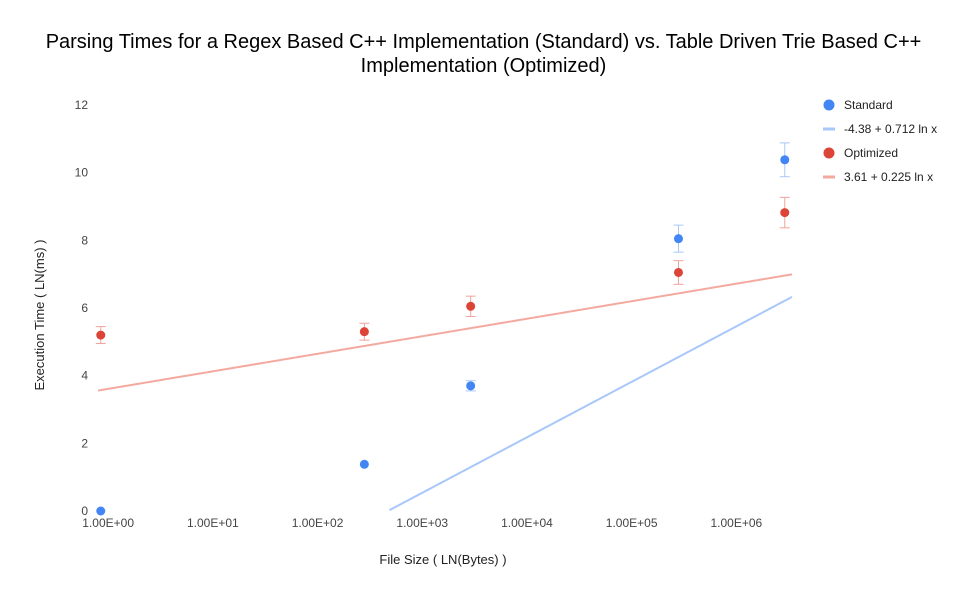  Describe the element at coordinates (527, 523) in the screenshot. I see `x-tick-label: 1.00E+04` at that location.